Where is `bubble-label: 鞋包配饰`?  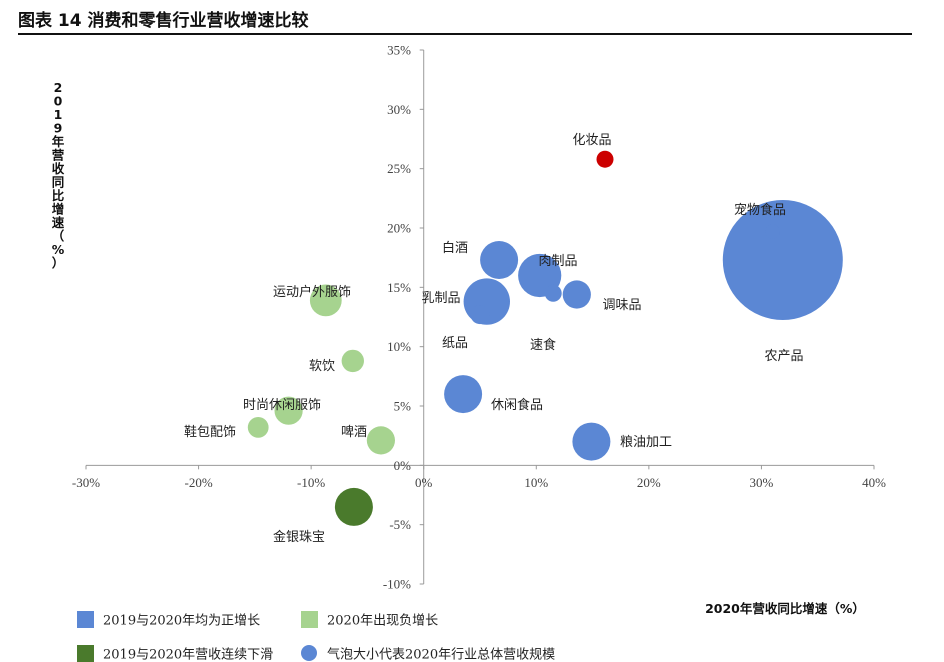 bubble-label: 鞋包配饰 is located at coordinates (210, 432).